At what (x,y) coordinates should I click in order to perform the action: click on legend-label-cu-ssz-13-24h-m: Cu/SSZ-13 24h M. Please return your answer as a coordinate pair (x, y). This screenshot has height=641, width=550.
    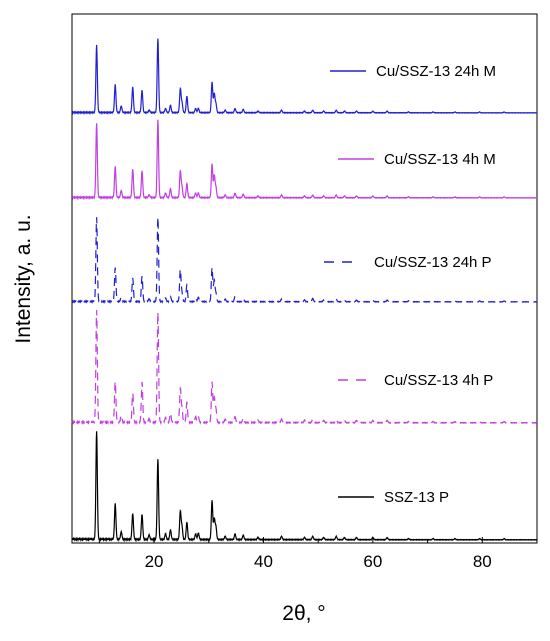
    Looking at the image, I should click on (436, 71).